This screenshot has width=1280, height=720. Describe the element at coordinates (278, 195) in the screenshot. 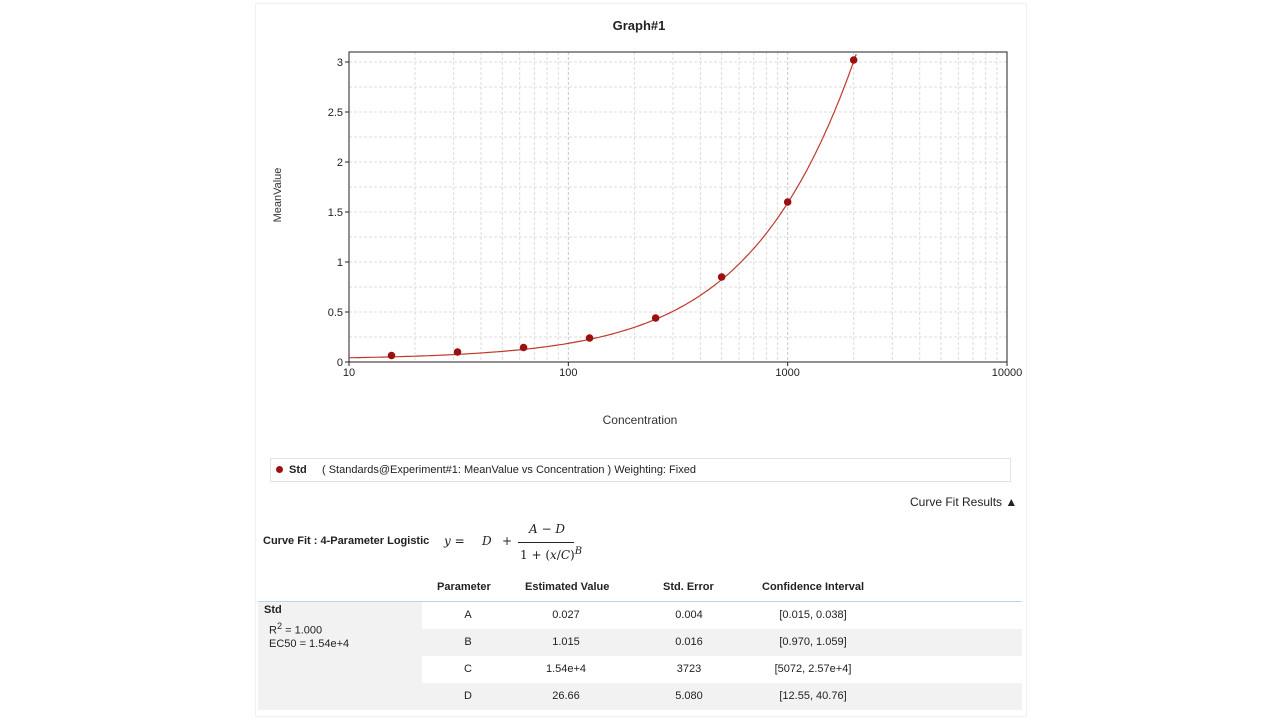

I see `y-axis-label: MeanValue` at that location.